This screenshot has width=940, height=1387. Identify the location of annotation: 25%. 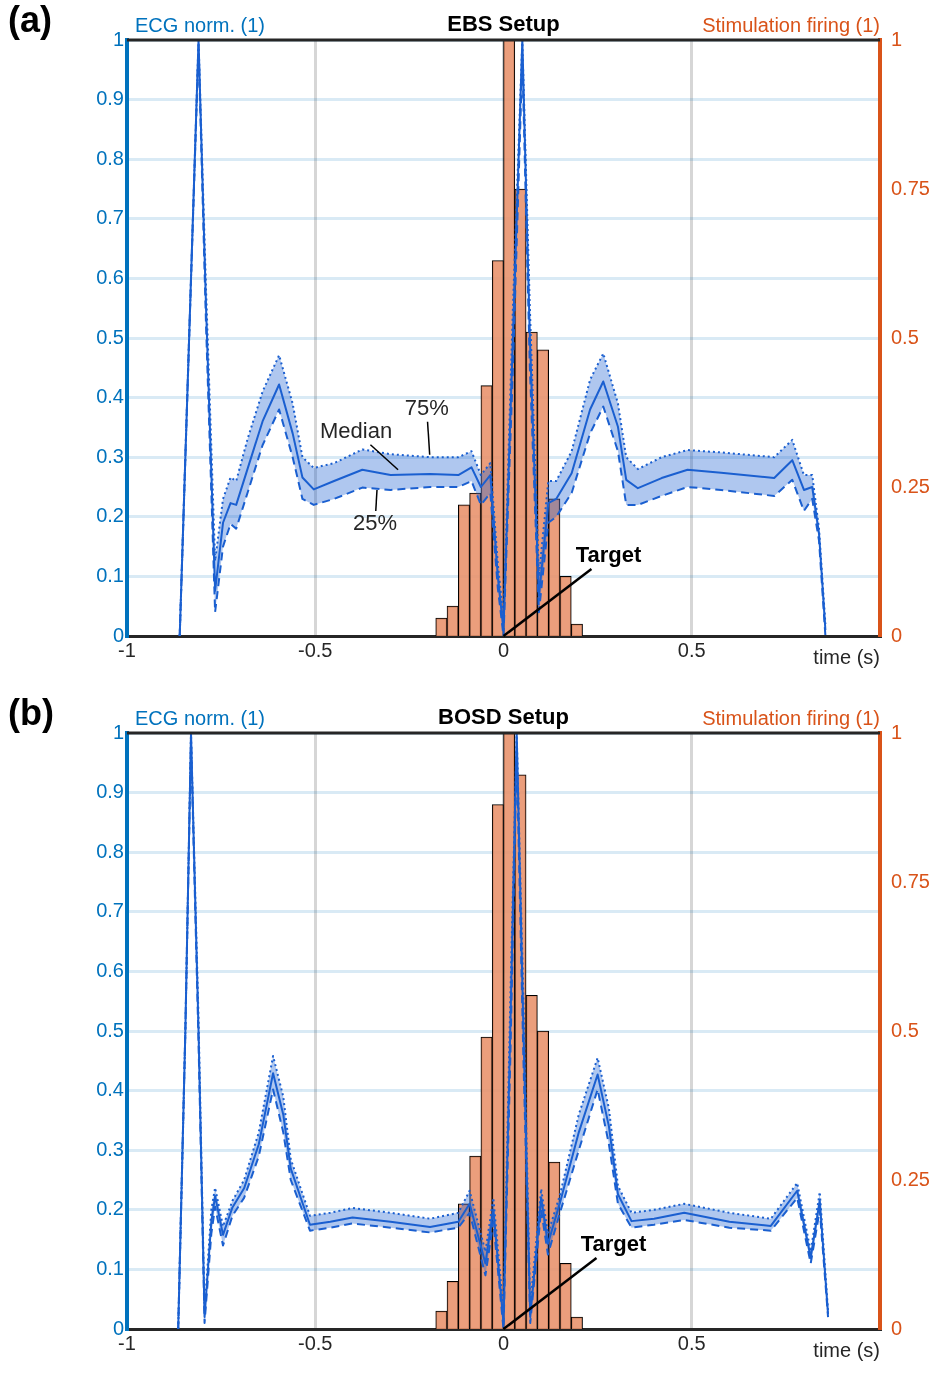
(375, 523).